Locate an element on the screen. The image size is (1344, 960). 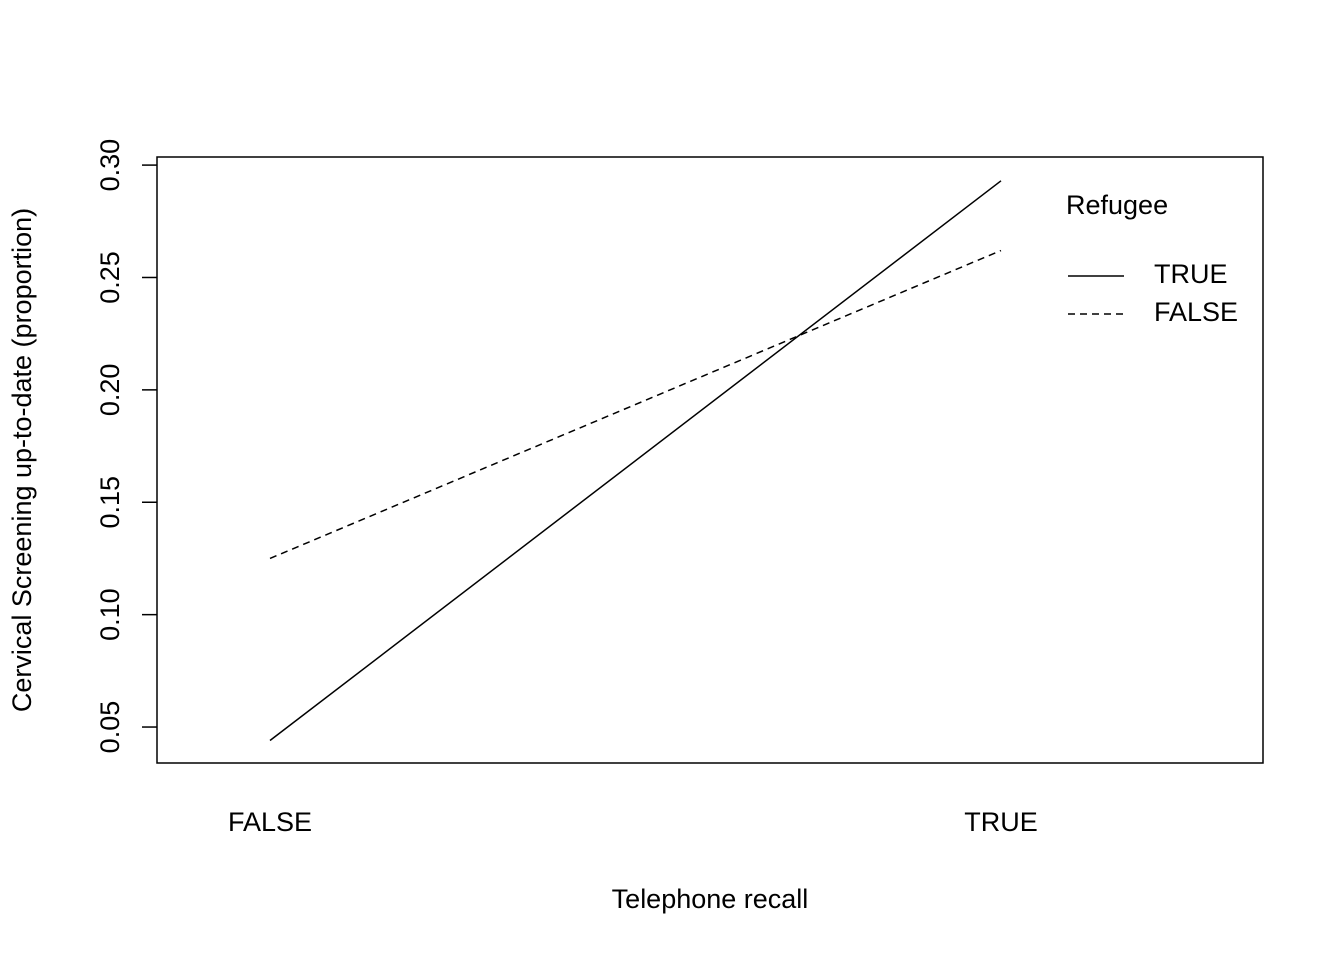
y-tick-label: 0.25 is located at coordinates (110, 277).